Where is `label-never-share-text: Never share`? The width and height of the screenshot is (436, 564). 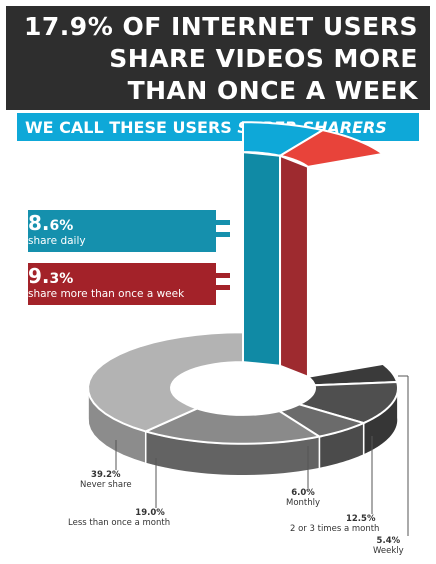 label-never-share-text: Never share is located at coordinates (106, 485).